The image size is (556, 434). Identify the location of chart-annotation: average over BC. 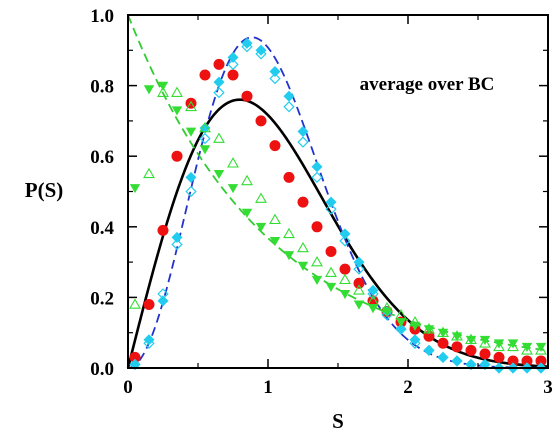
(427, 84).